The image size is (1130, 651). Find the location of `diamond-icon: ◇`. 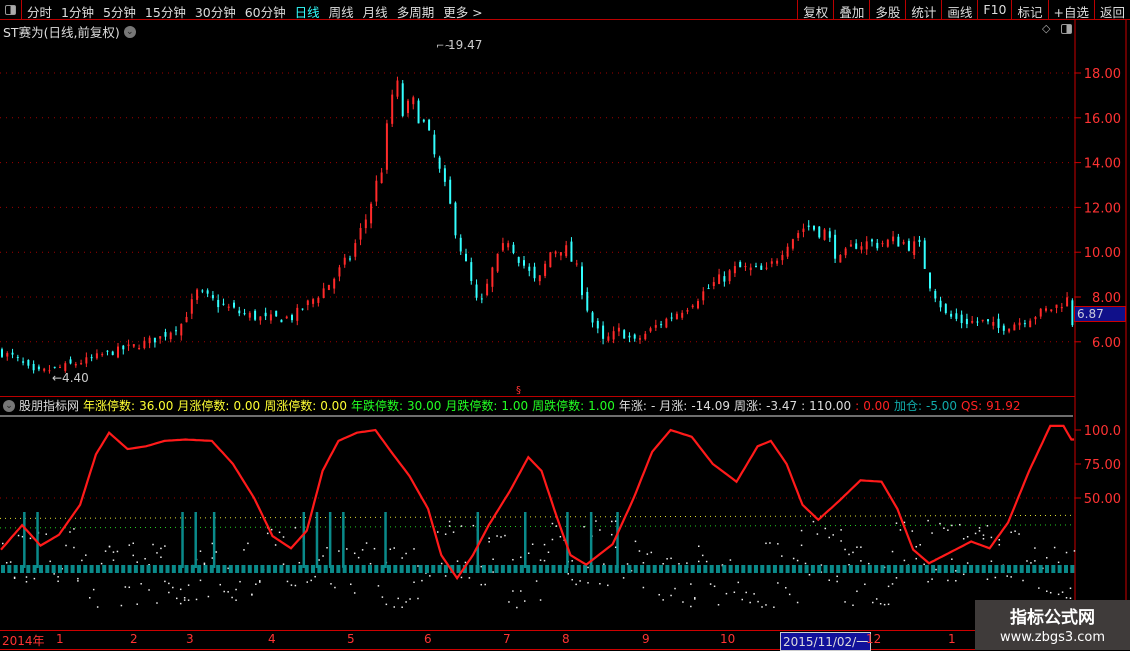

diamond-icon: ◇ is located at coordinates (1046, 28).